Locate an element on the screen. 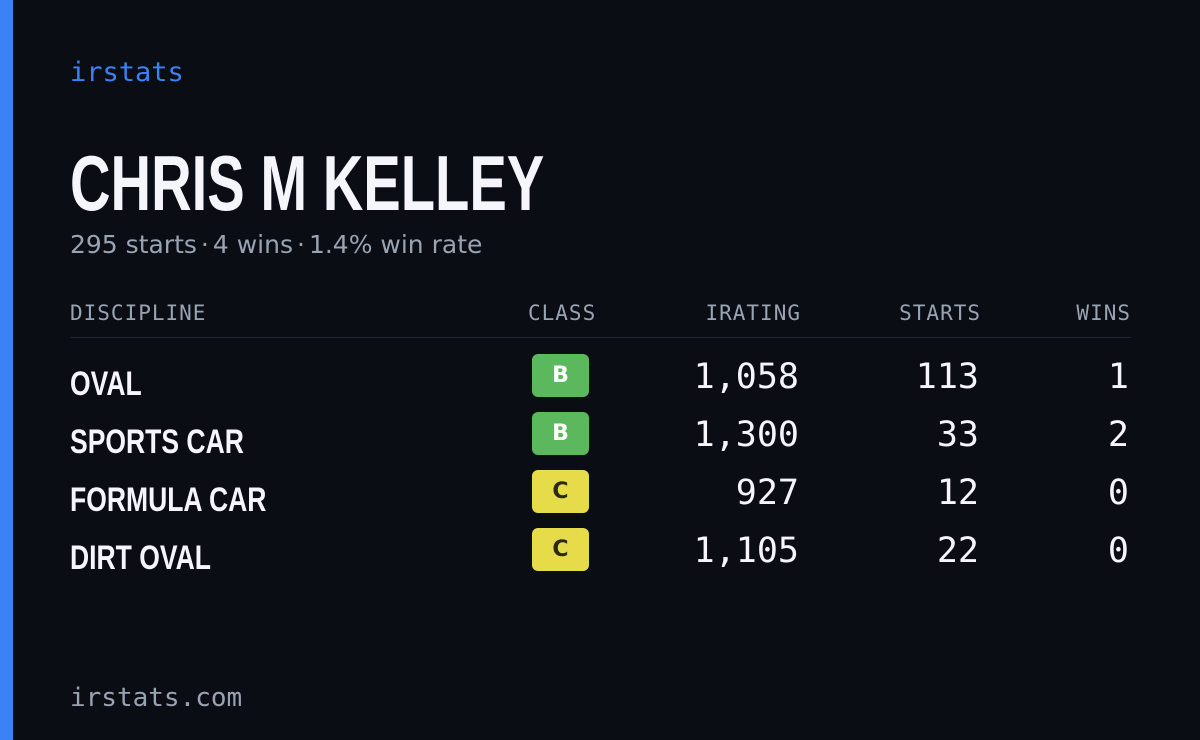 The height and width of the screenshot is (740, 1200). starts-value: 113 is located at coordinates (947, 377).